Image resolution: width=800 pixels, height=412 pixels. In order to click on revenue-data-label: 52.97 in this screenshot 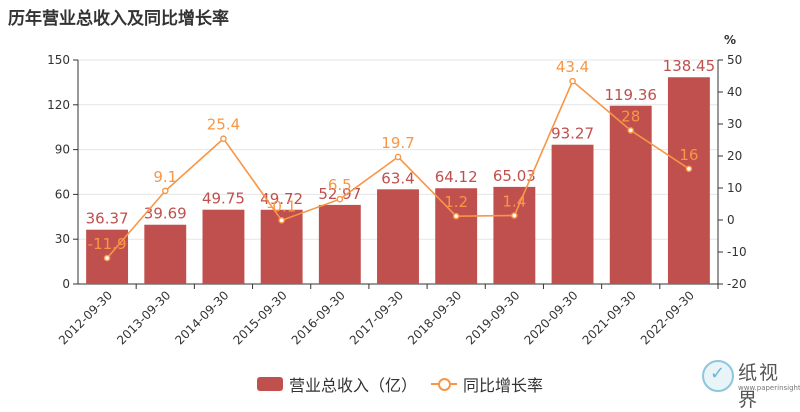, I will do `click(339, 194)`.